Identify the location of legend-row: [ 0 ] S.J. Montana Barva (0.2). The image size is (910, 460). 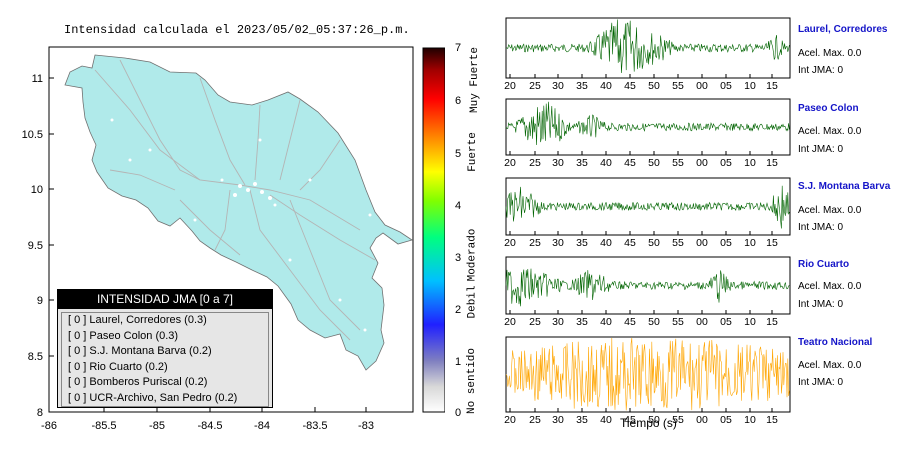
(140, 351).